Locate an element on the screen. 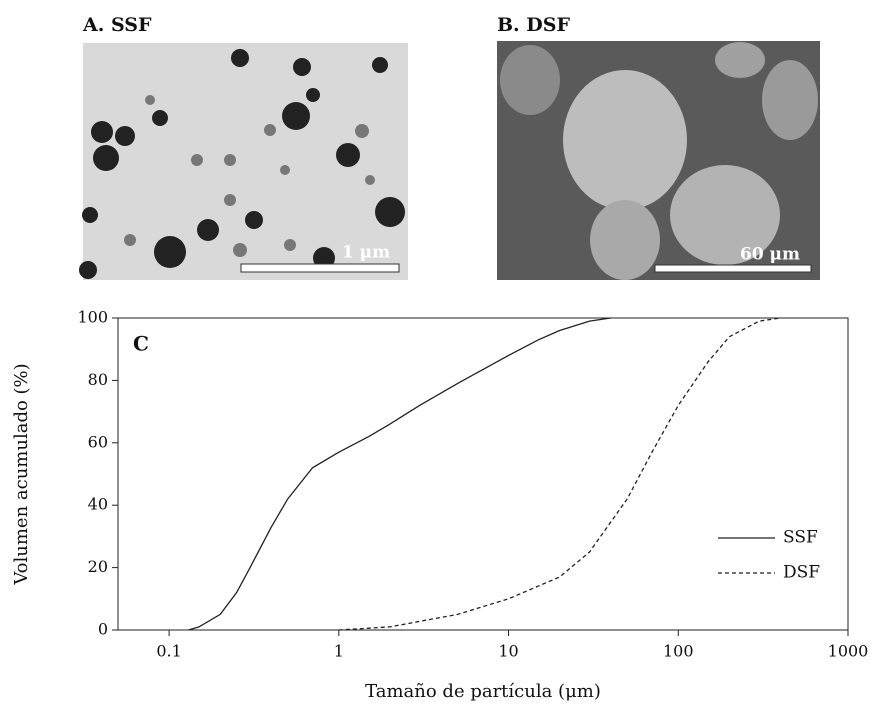 Image resolution: width=875 pixels, height=711 pixels. legend-label: SSF is located at coordinates (800, 538).